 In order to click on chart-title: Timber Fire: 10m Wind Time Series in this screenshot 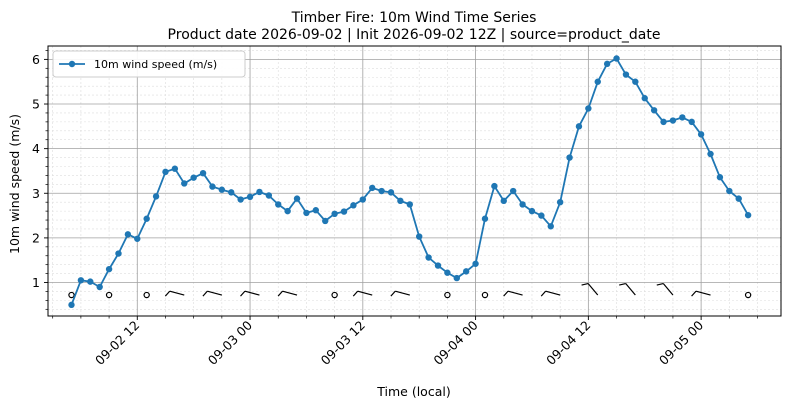, I will do `click(414, 18)`.